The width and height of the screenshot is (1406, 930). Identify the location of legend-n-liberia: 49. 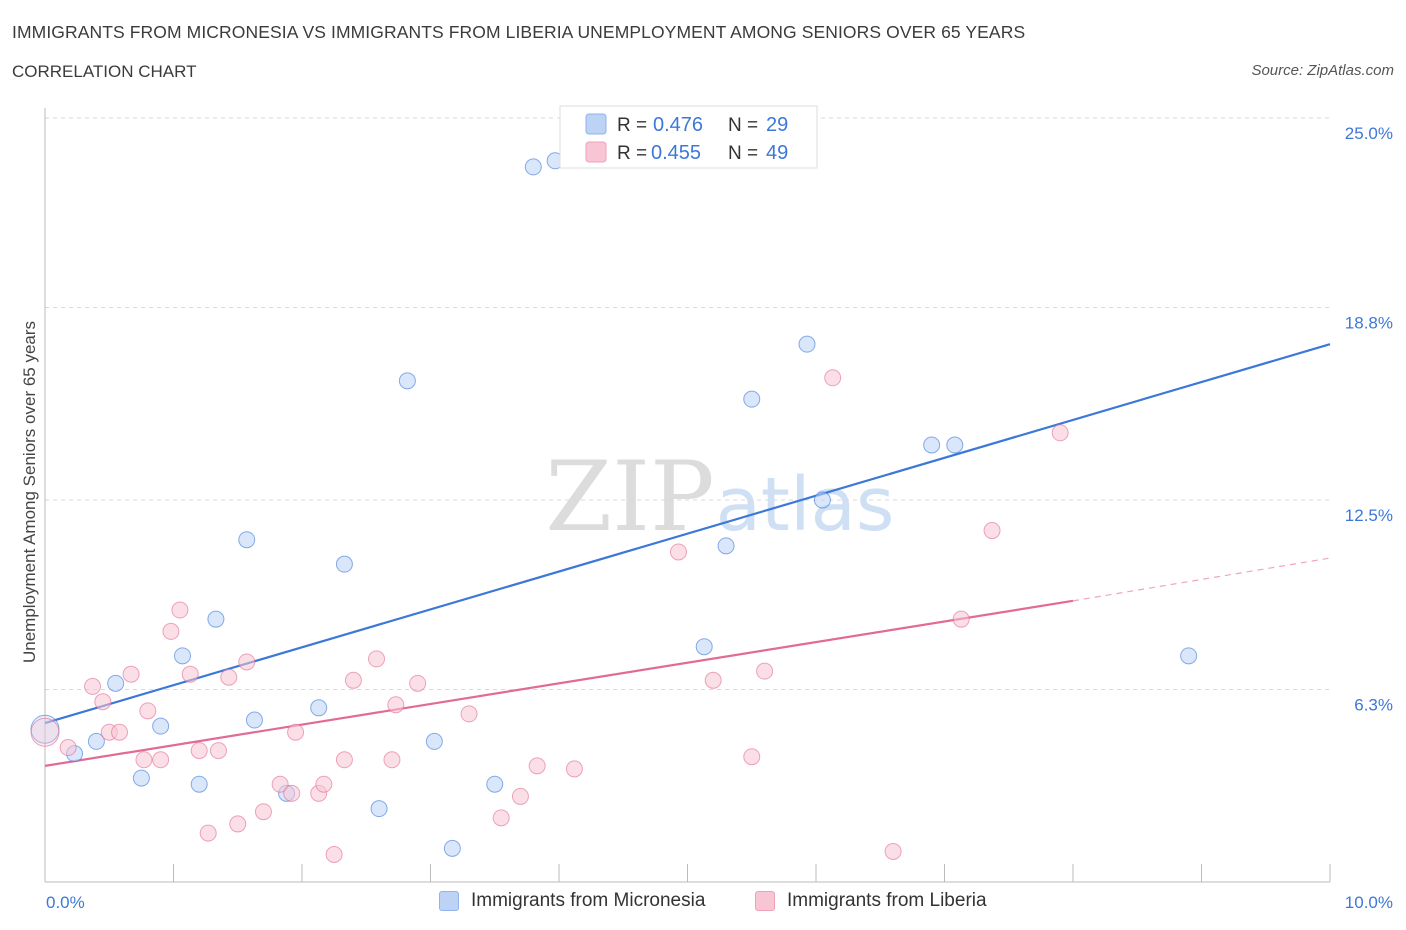
(777, 153).